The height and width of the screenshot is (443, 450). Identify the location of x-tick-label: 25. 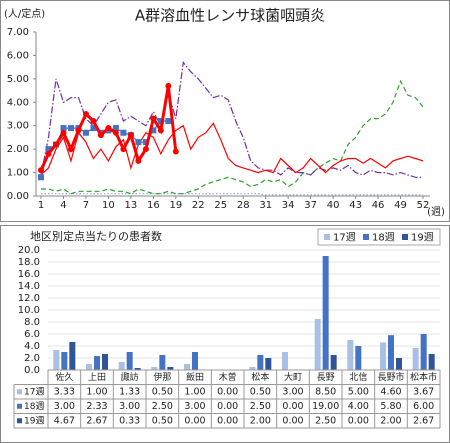
(220, 205).